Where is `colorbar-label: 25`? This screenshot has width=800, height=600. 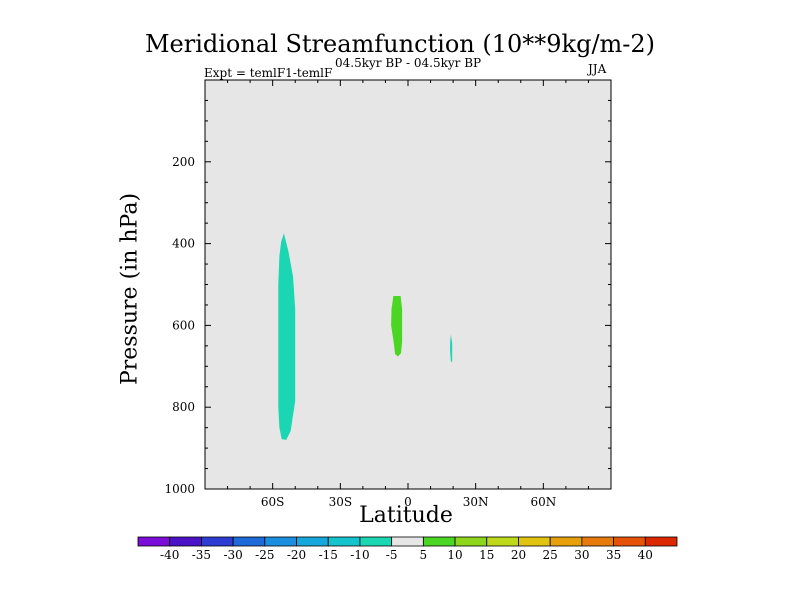
colorbar-label: 25 is located at coordinates (550, 555).